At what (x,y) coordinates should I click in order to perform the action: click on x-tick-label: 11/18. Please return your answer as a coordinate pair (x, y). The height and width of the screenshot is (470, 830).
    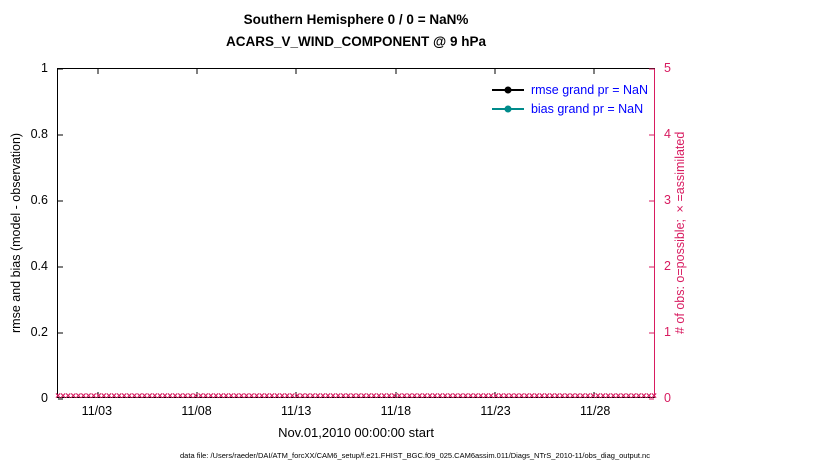
    Looking at the image, I should click on (396, 411).